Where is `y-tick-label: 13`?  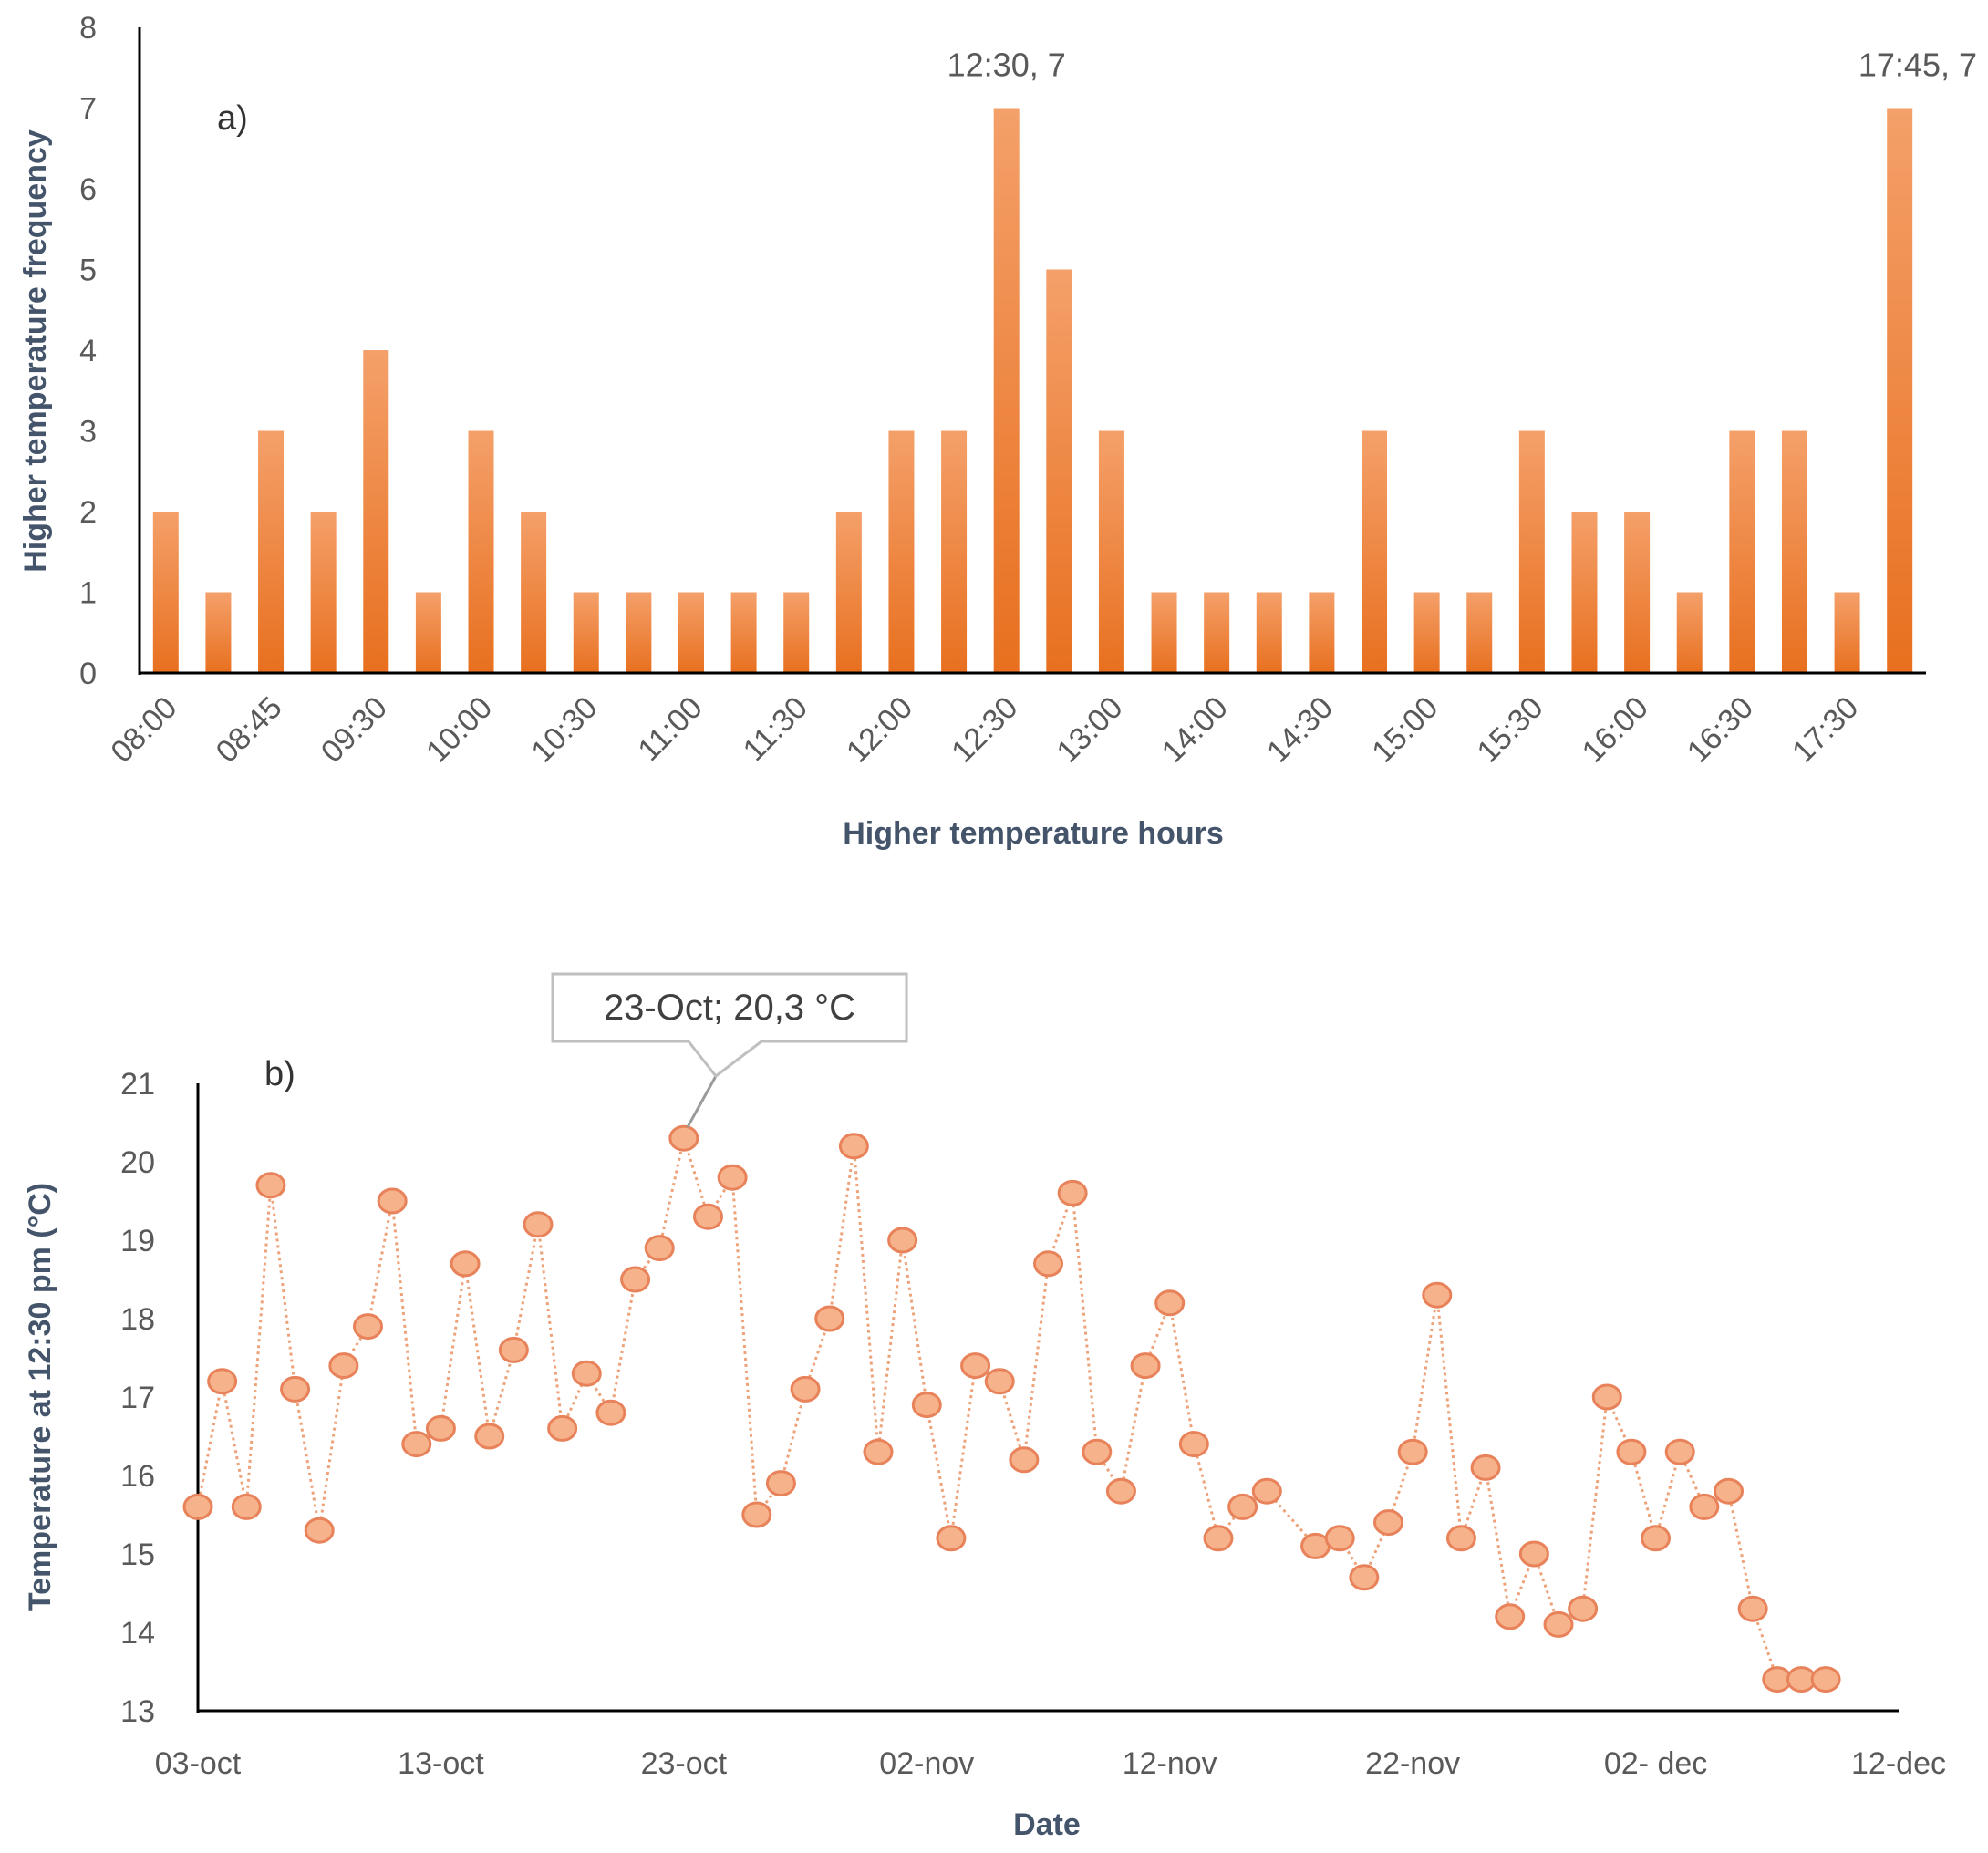 y-tick-label: 13 is located at coordinates (137, 1711).